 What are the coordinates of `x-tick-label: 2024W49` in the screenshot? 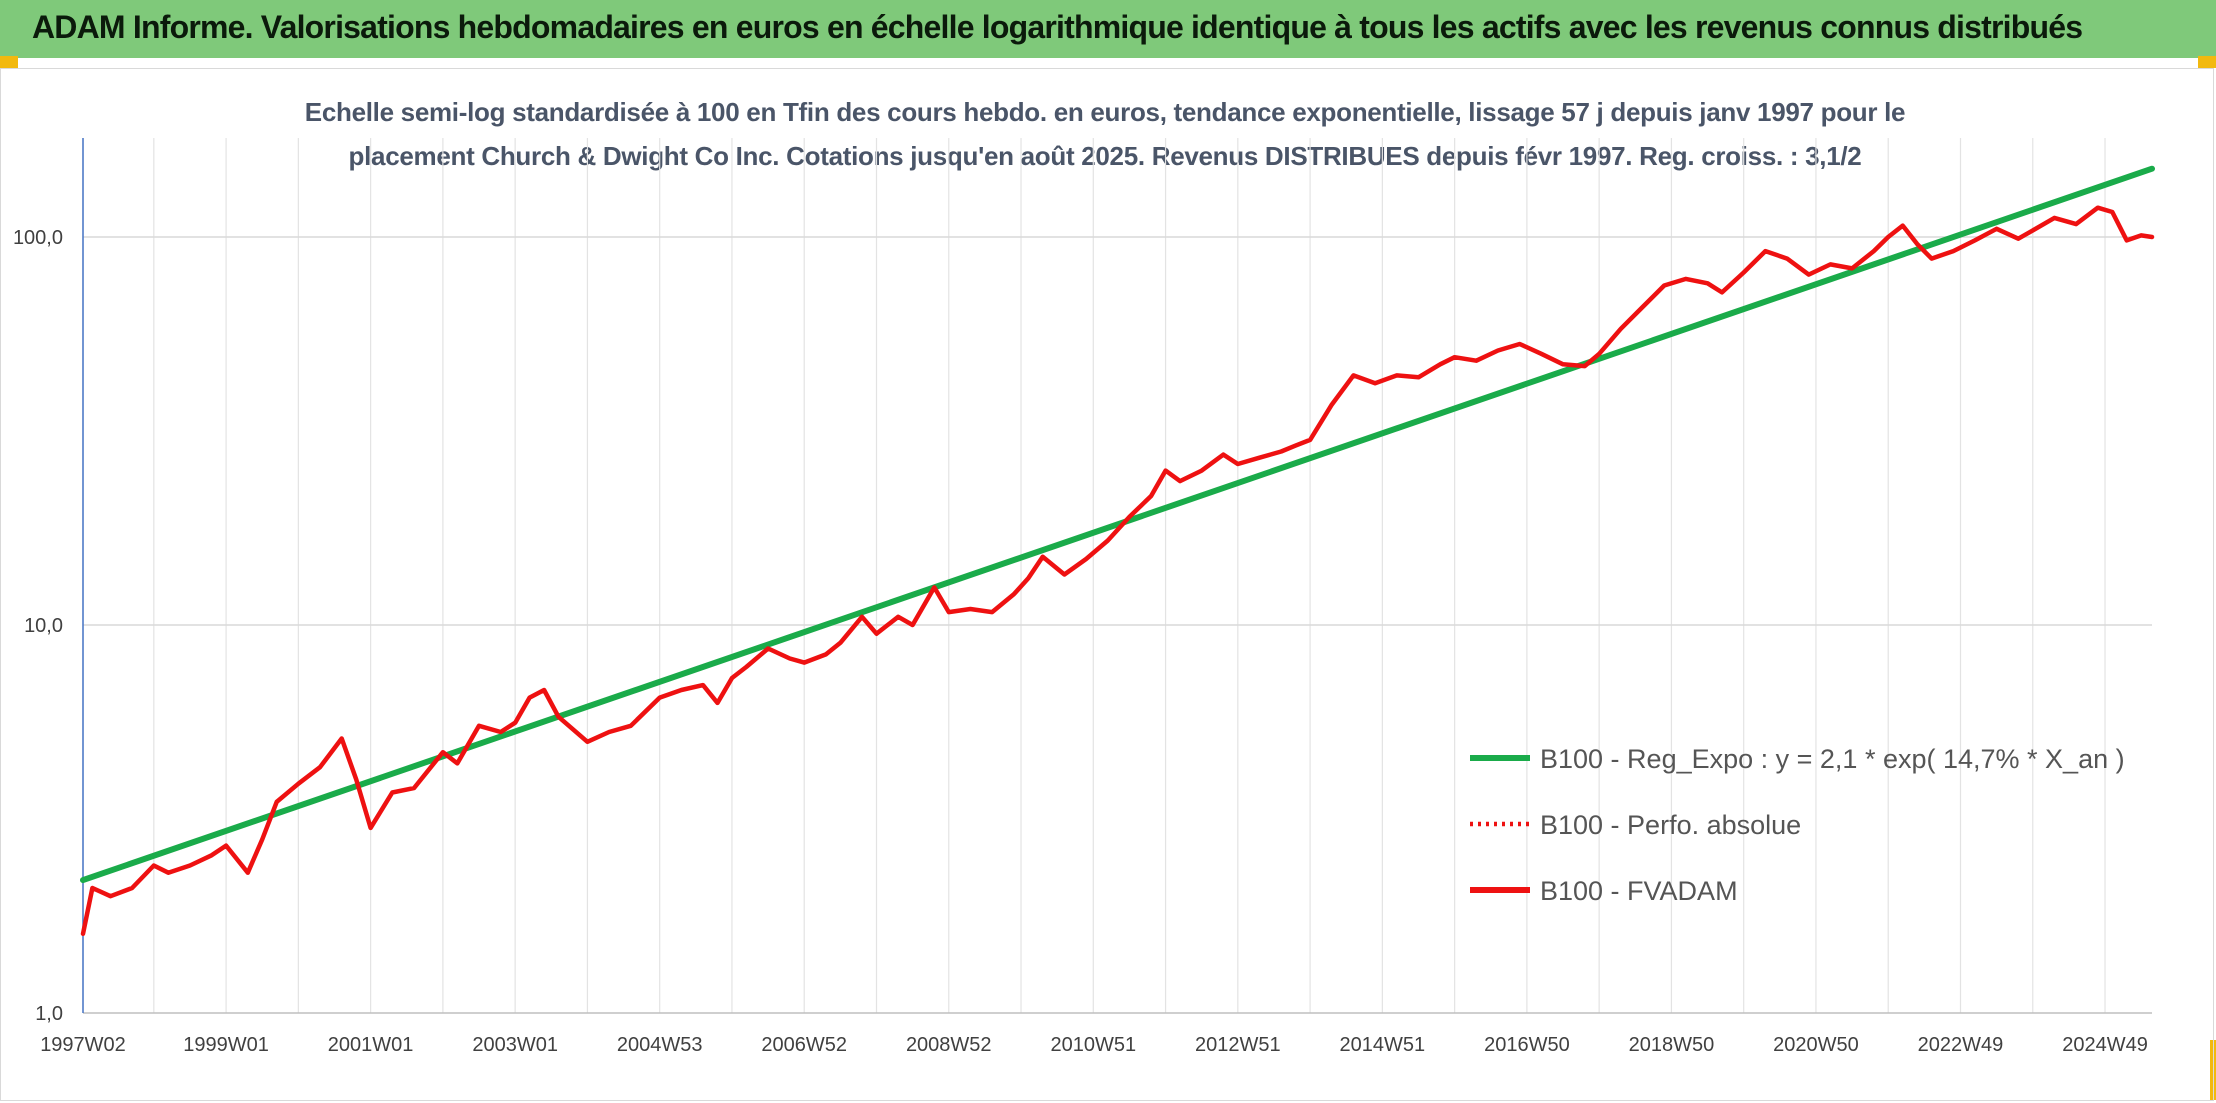 It's located at (2105, 1045).